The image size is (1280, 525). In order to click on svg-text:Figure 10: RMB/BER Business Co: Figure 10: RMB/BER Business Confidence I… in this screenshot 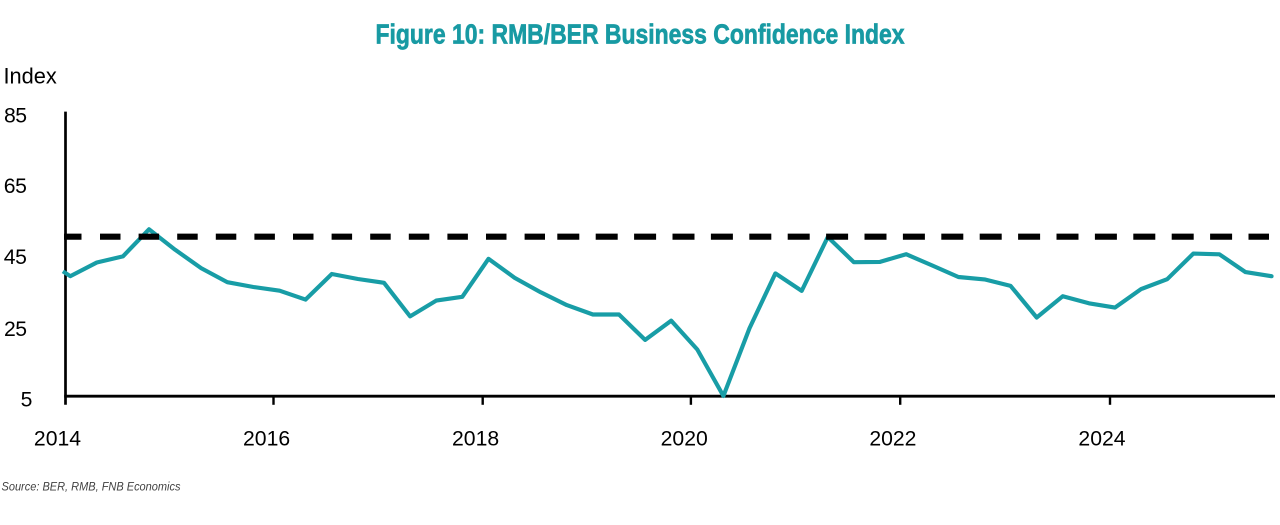, I will do `click(640, 34)`.